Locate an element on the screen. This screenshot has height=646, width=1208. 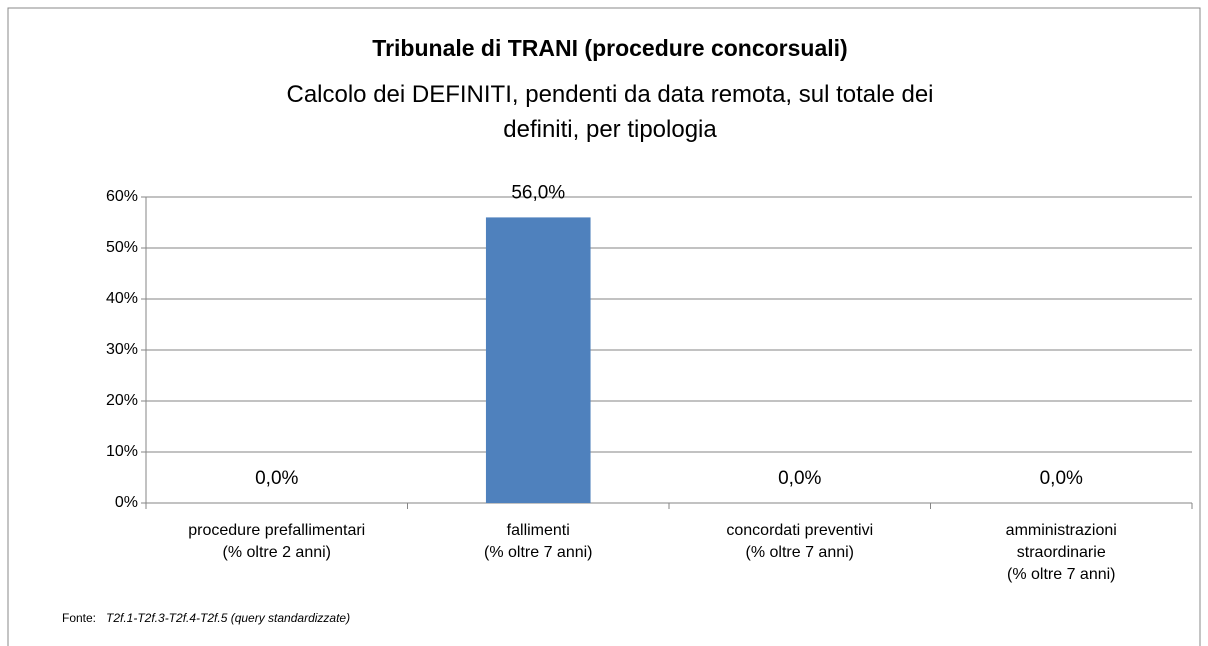
y-tick-label: 20% is located at coordinates (122, 400).